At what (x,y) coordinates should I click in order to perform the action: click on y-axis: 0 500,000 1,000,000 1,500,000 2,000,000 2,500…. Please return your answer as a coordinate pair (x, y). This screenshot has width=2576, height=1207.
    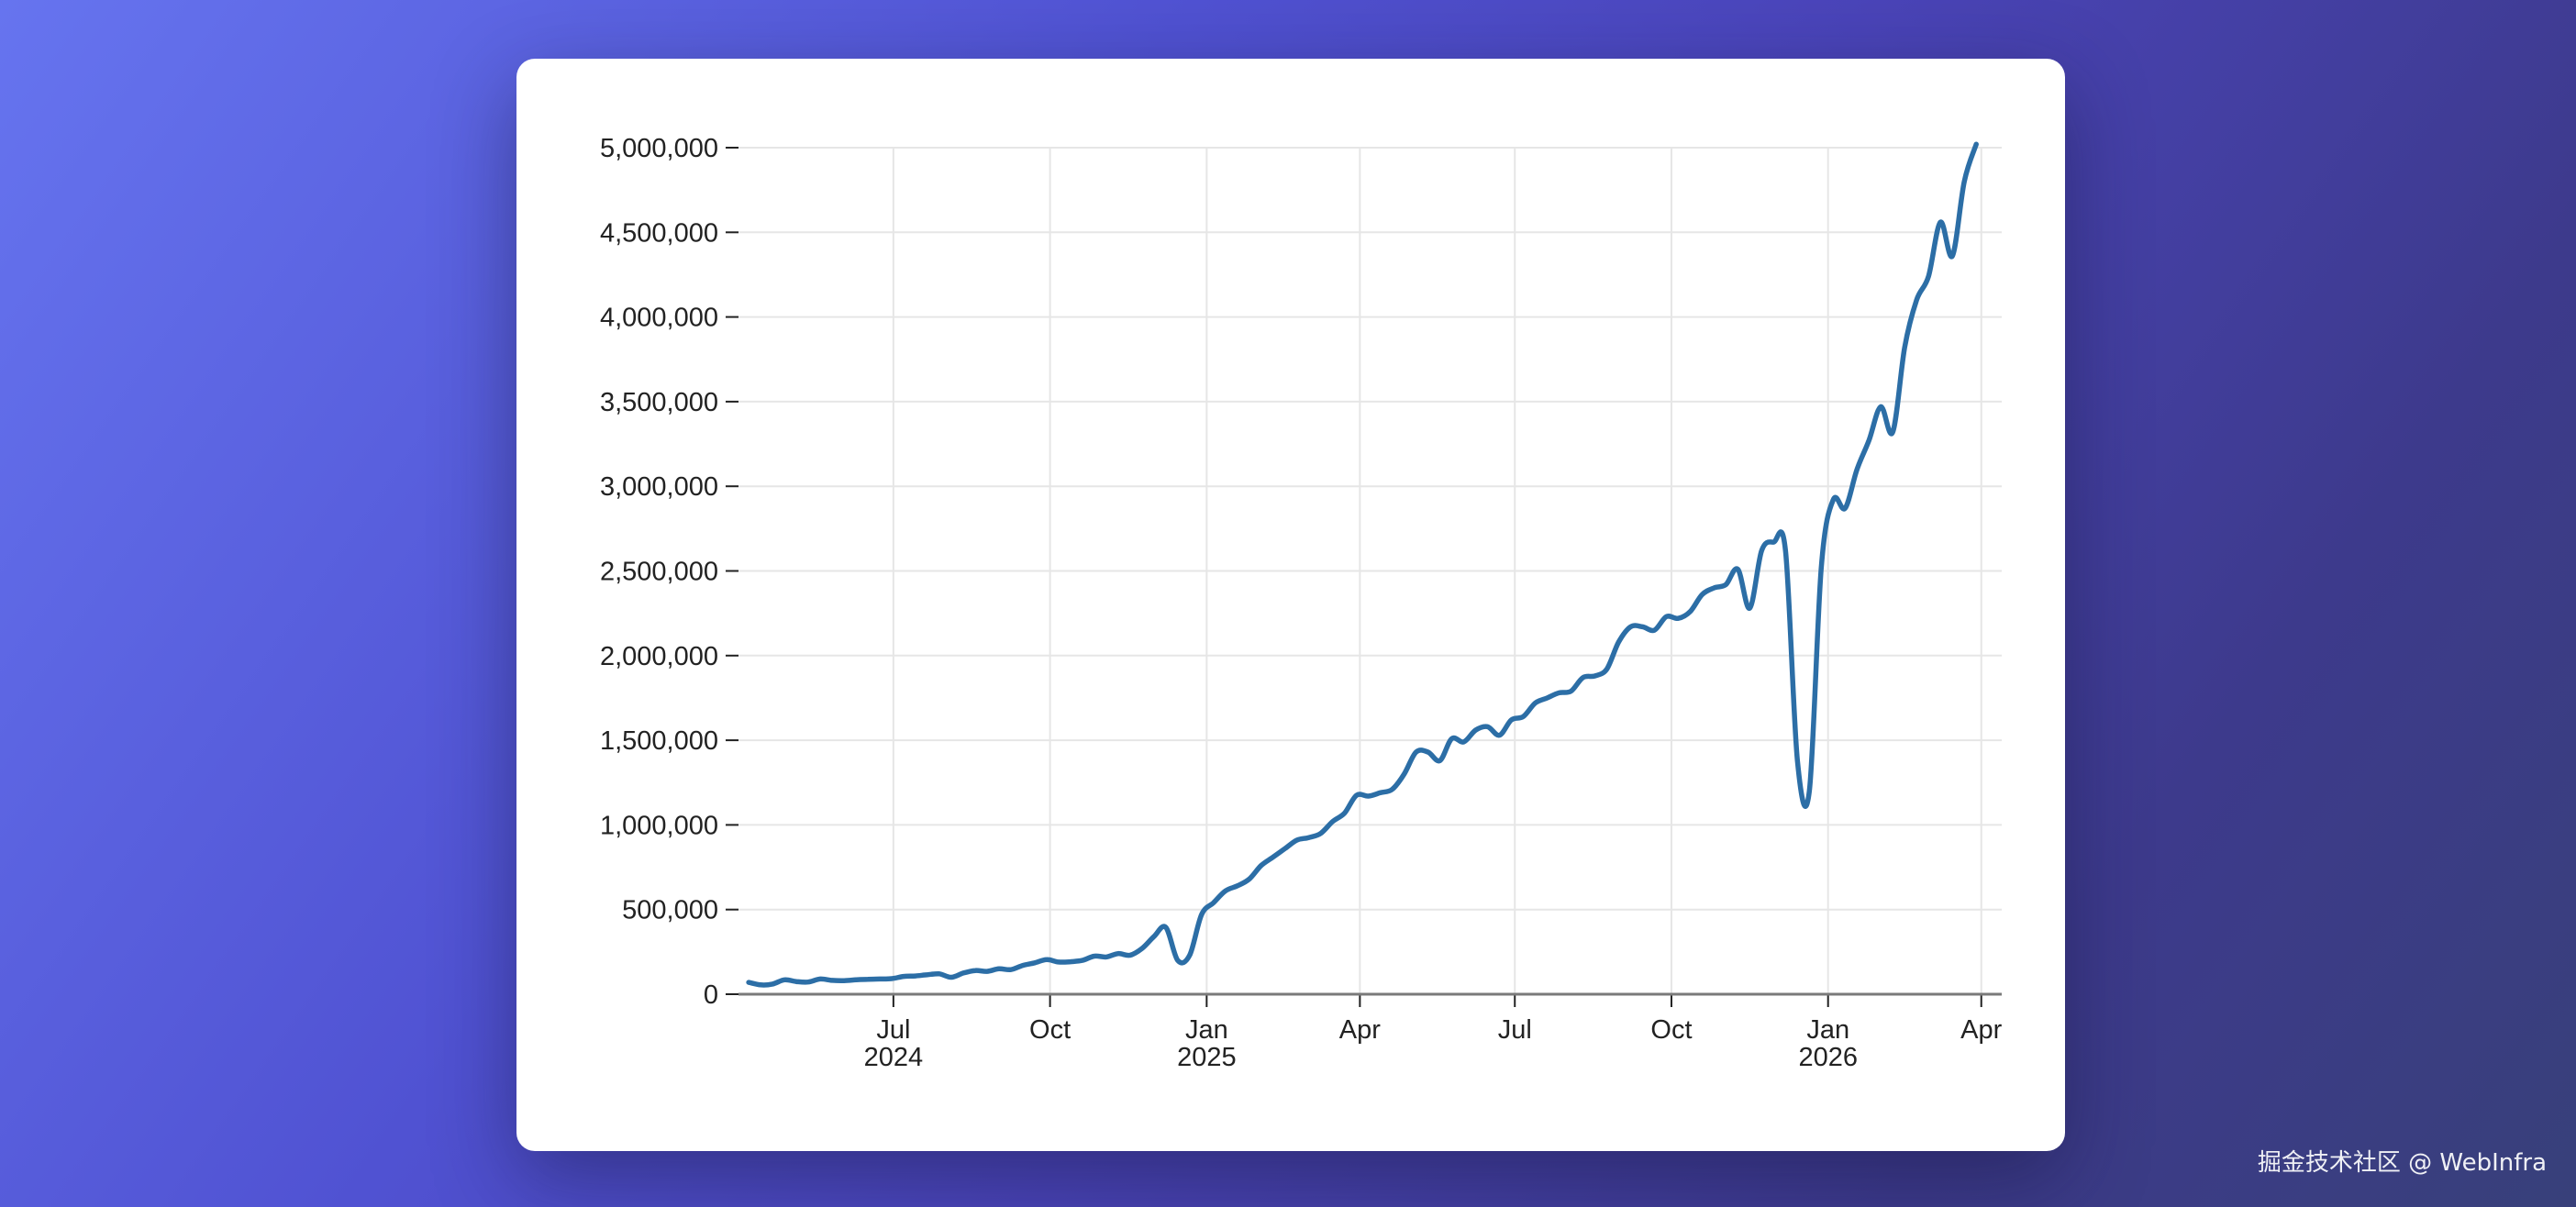
    Looking at the image, I should click on (669, 572).